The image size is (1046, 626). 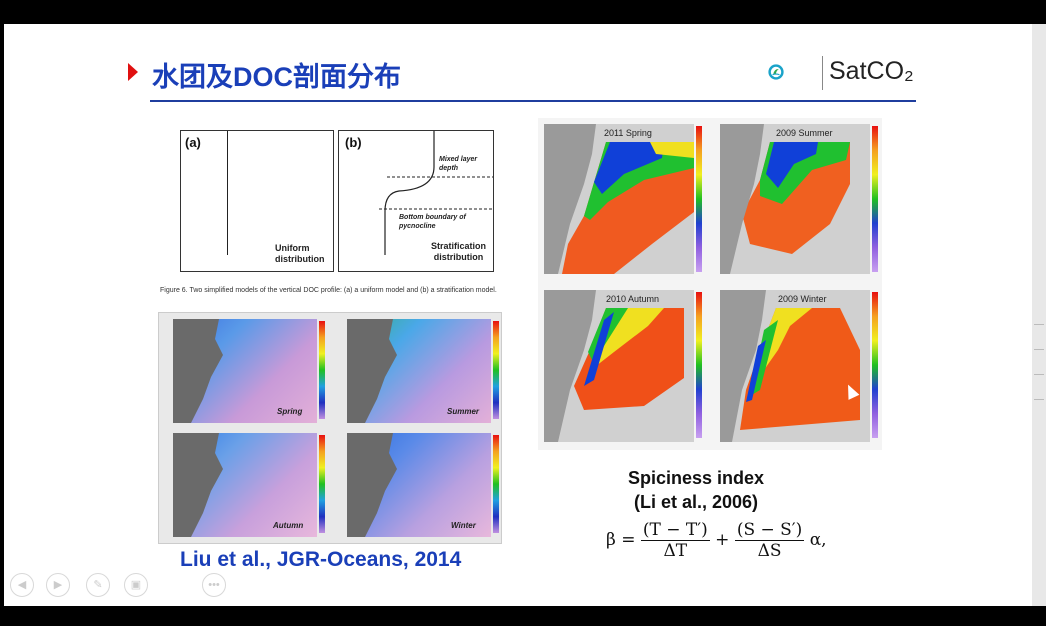 I want to click on spiciness-map-autumn: 2010 Autumn, so click(x=619, y=366).